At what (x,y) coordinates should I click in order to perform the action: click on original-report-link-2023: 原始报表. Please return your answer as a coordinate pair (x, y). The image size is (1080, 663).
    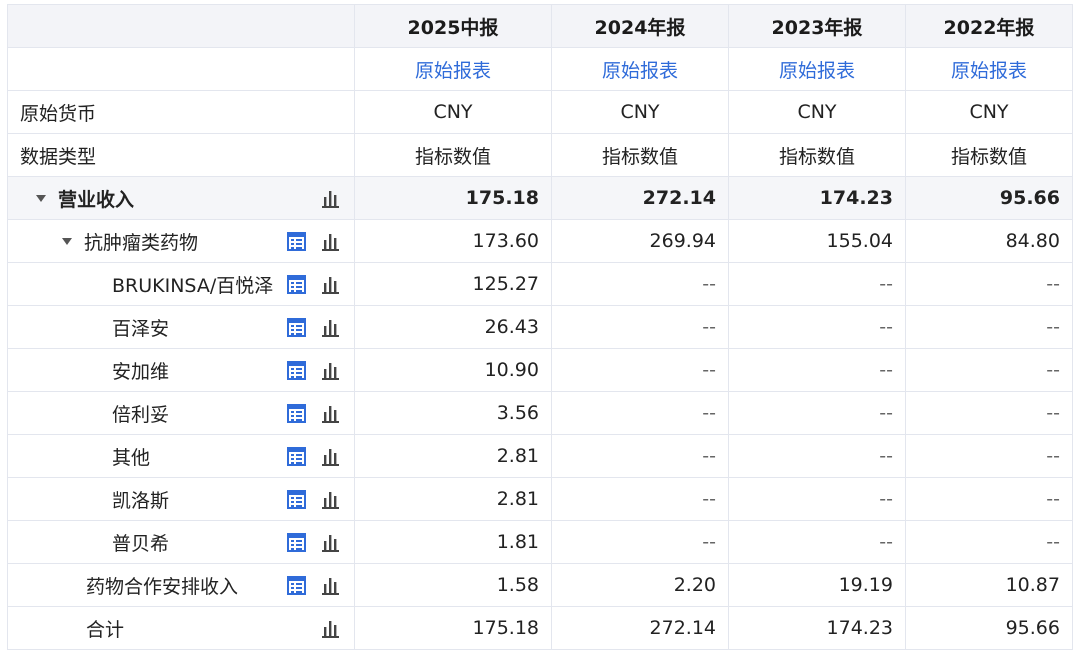
    Looking at the image, I should click on (817, 69).